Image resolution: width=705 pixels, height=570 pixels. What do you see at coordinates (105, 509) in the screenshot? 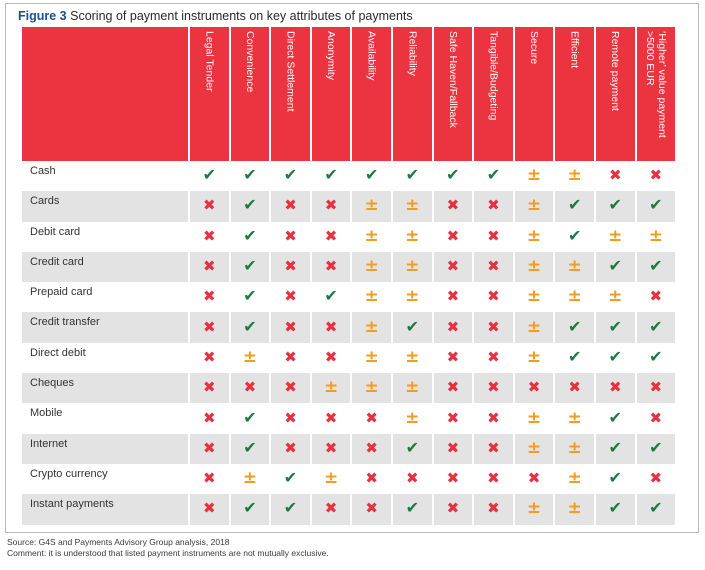
I see `row-label: Instant payments` at bounding box center [105, 509].